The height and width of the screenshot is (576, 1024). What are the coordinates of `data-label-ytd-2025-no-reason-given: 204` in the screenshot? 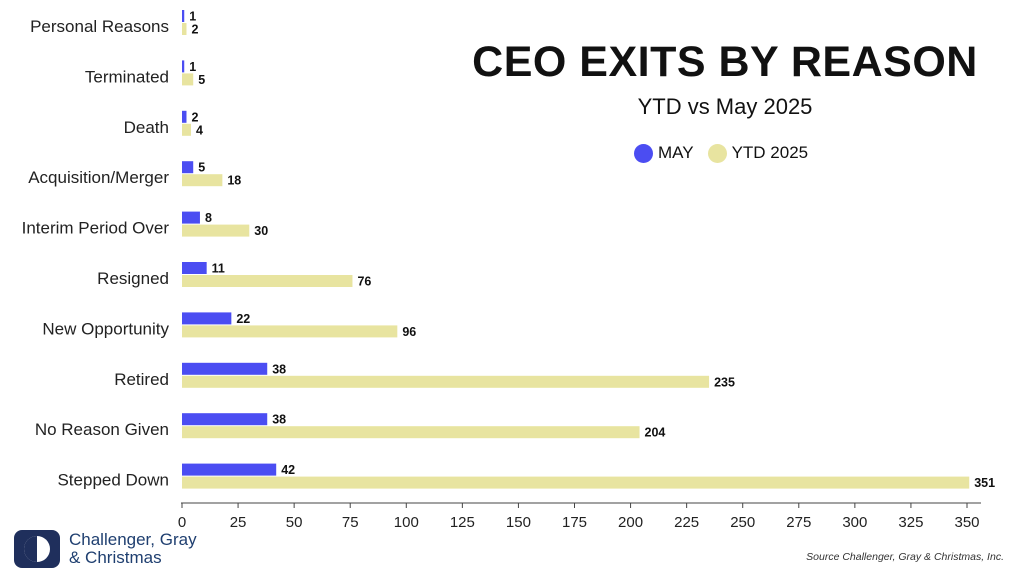 It's located at (655, 433).